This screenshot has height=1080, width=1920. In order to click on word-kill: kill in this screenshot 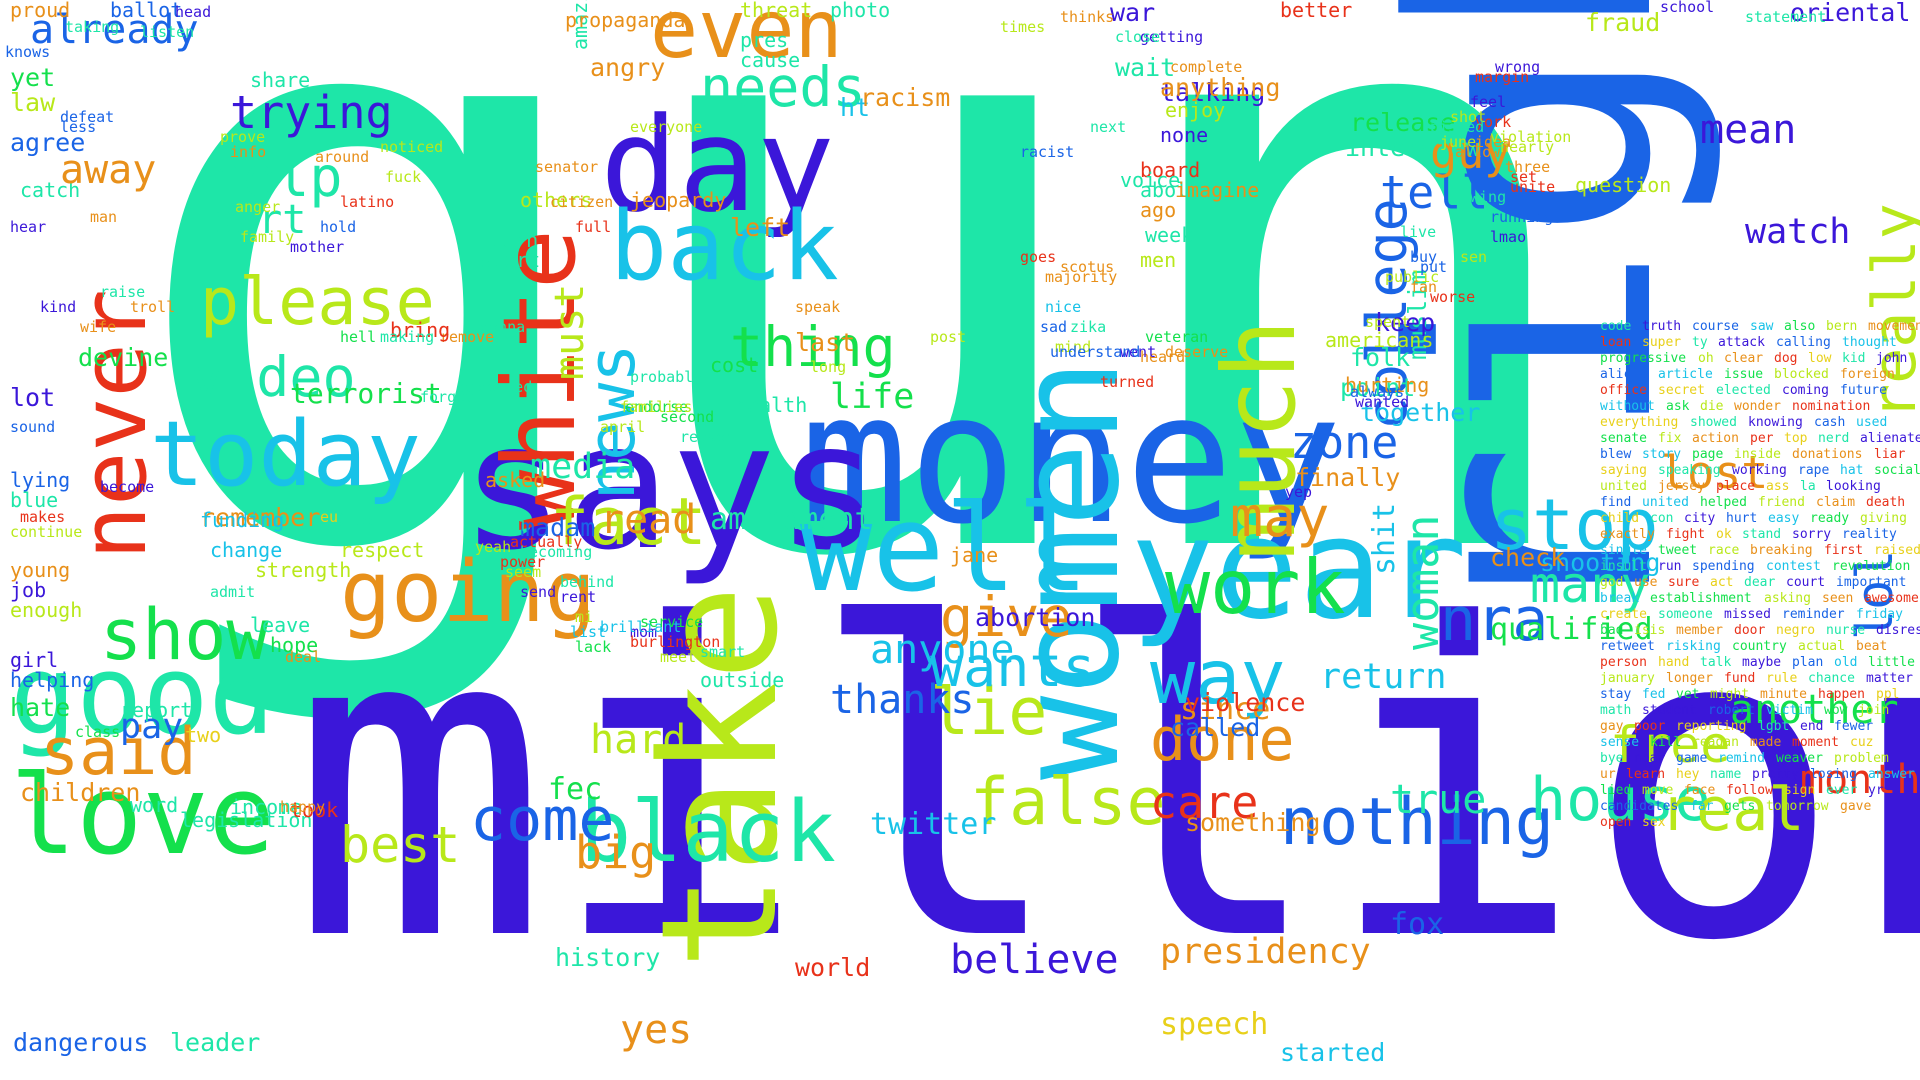, I will do `click(1666, 742)`.